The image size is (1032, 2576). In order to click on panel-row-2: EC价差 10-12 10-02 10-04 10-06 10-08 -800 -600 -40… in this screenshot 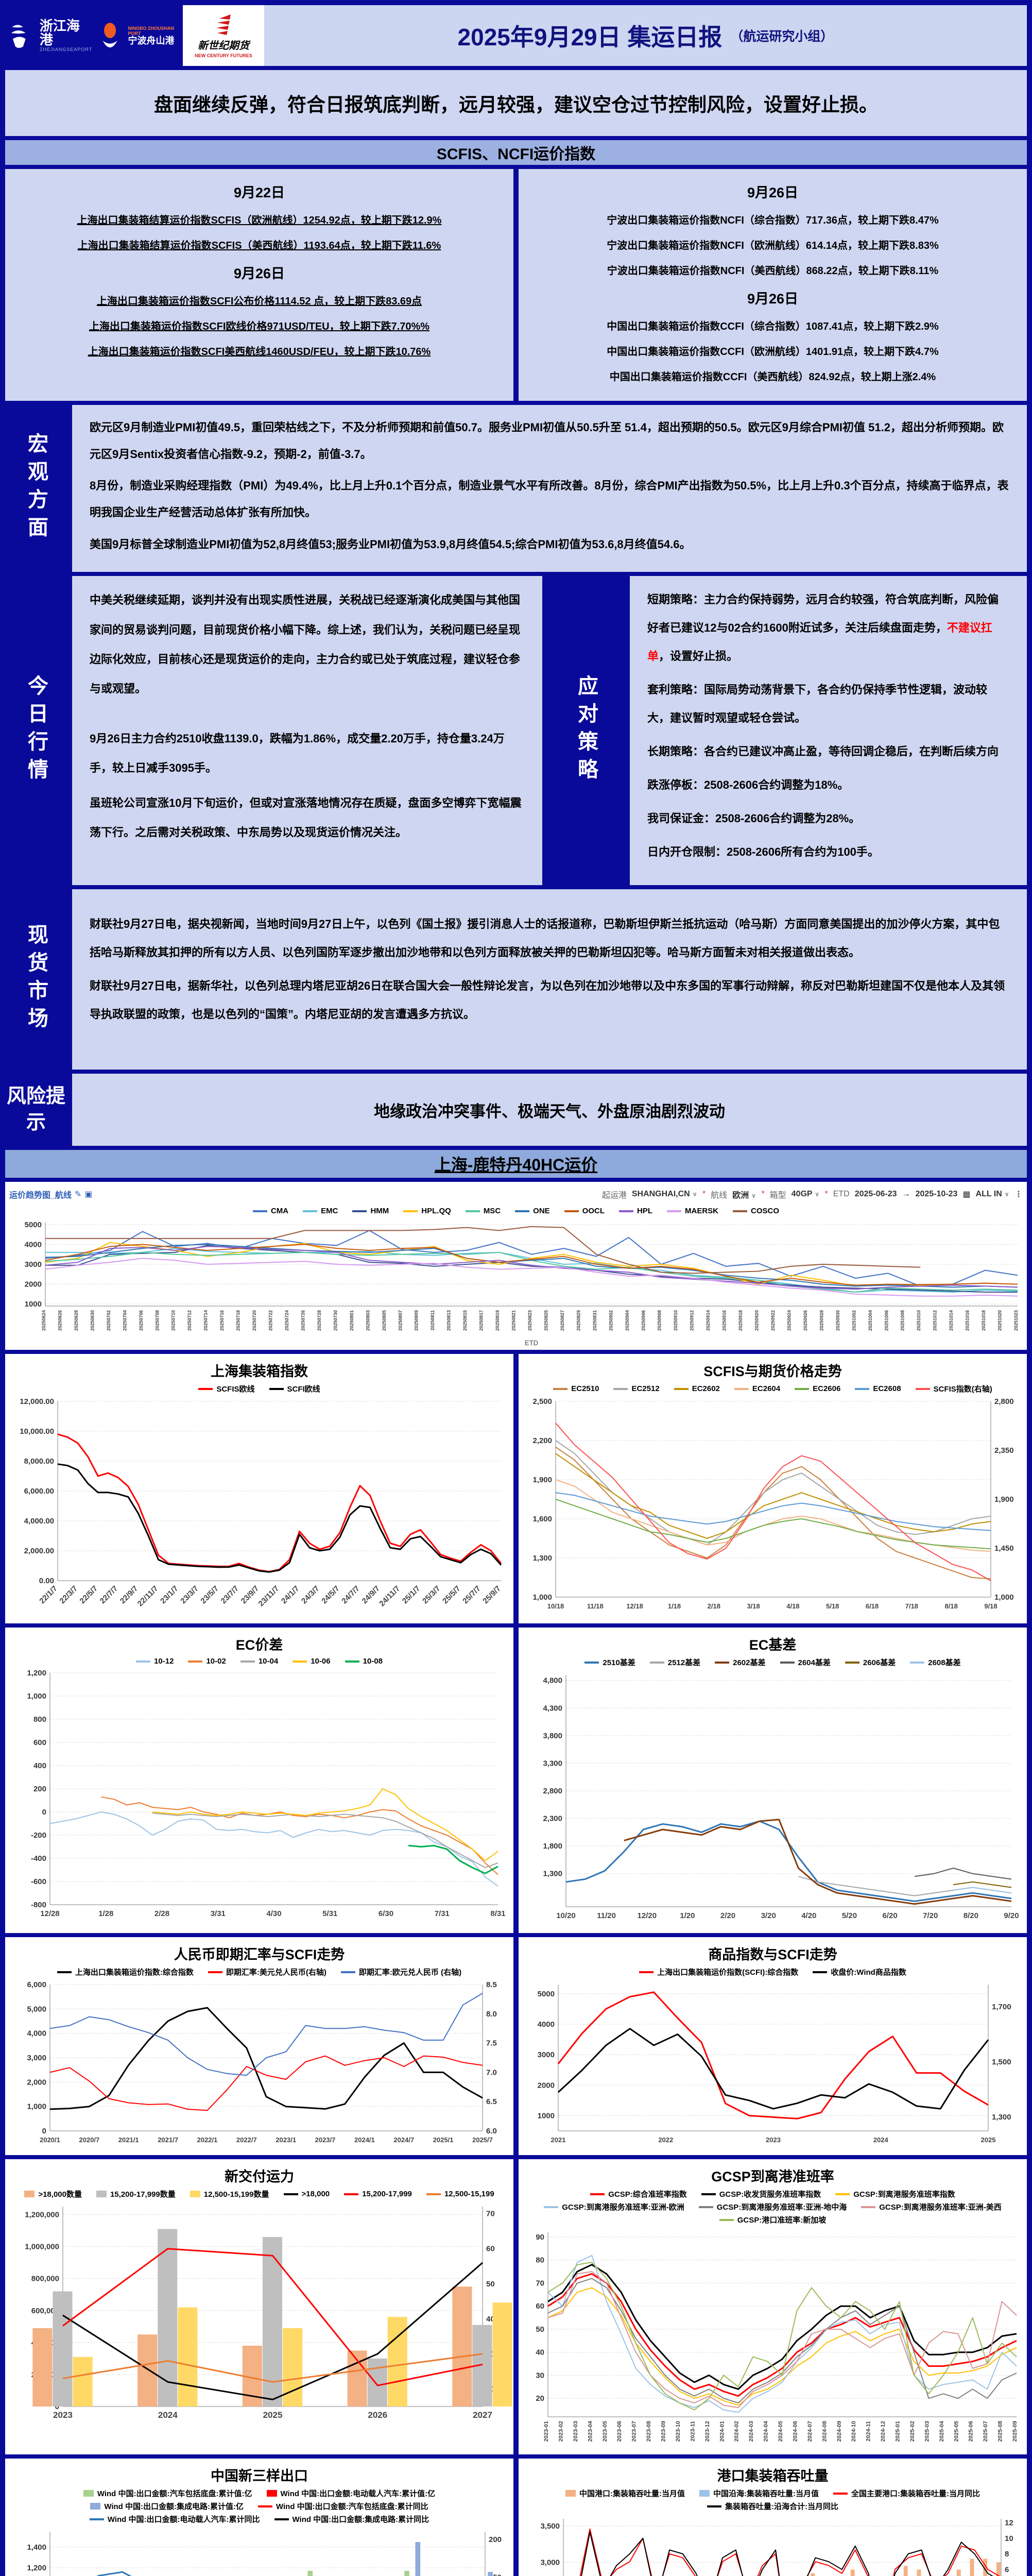, I will do `click(516, 1781)`.